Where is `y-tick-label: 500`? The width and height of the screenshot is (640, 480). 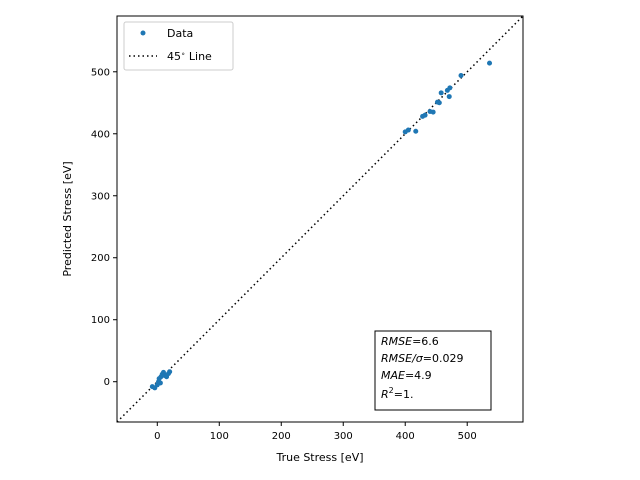 y-tick-label: 500 is located at coordinates (100, 72).